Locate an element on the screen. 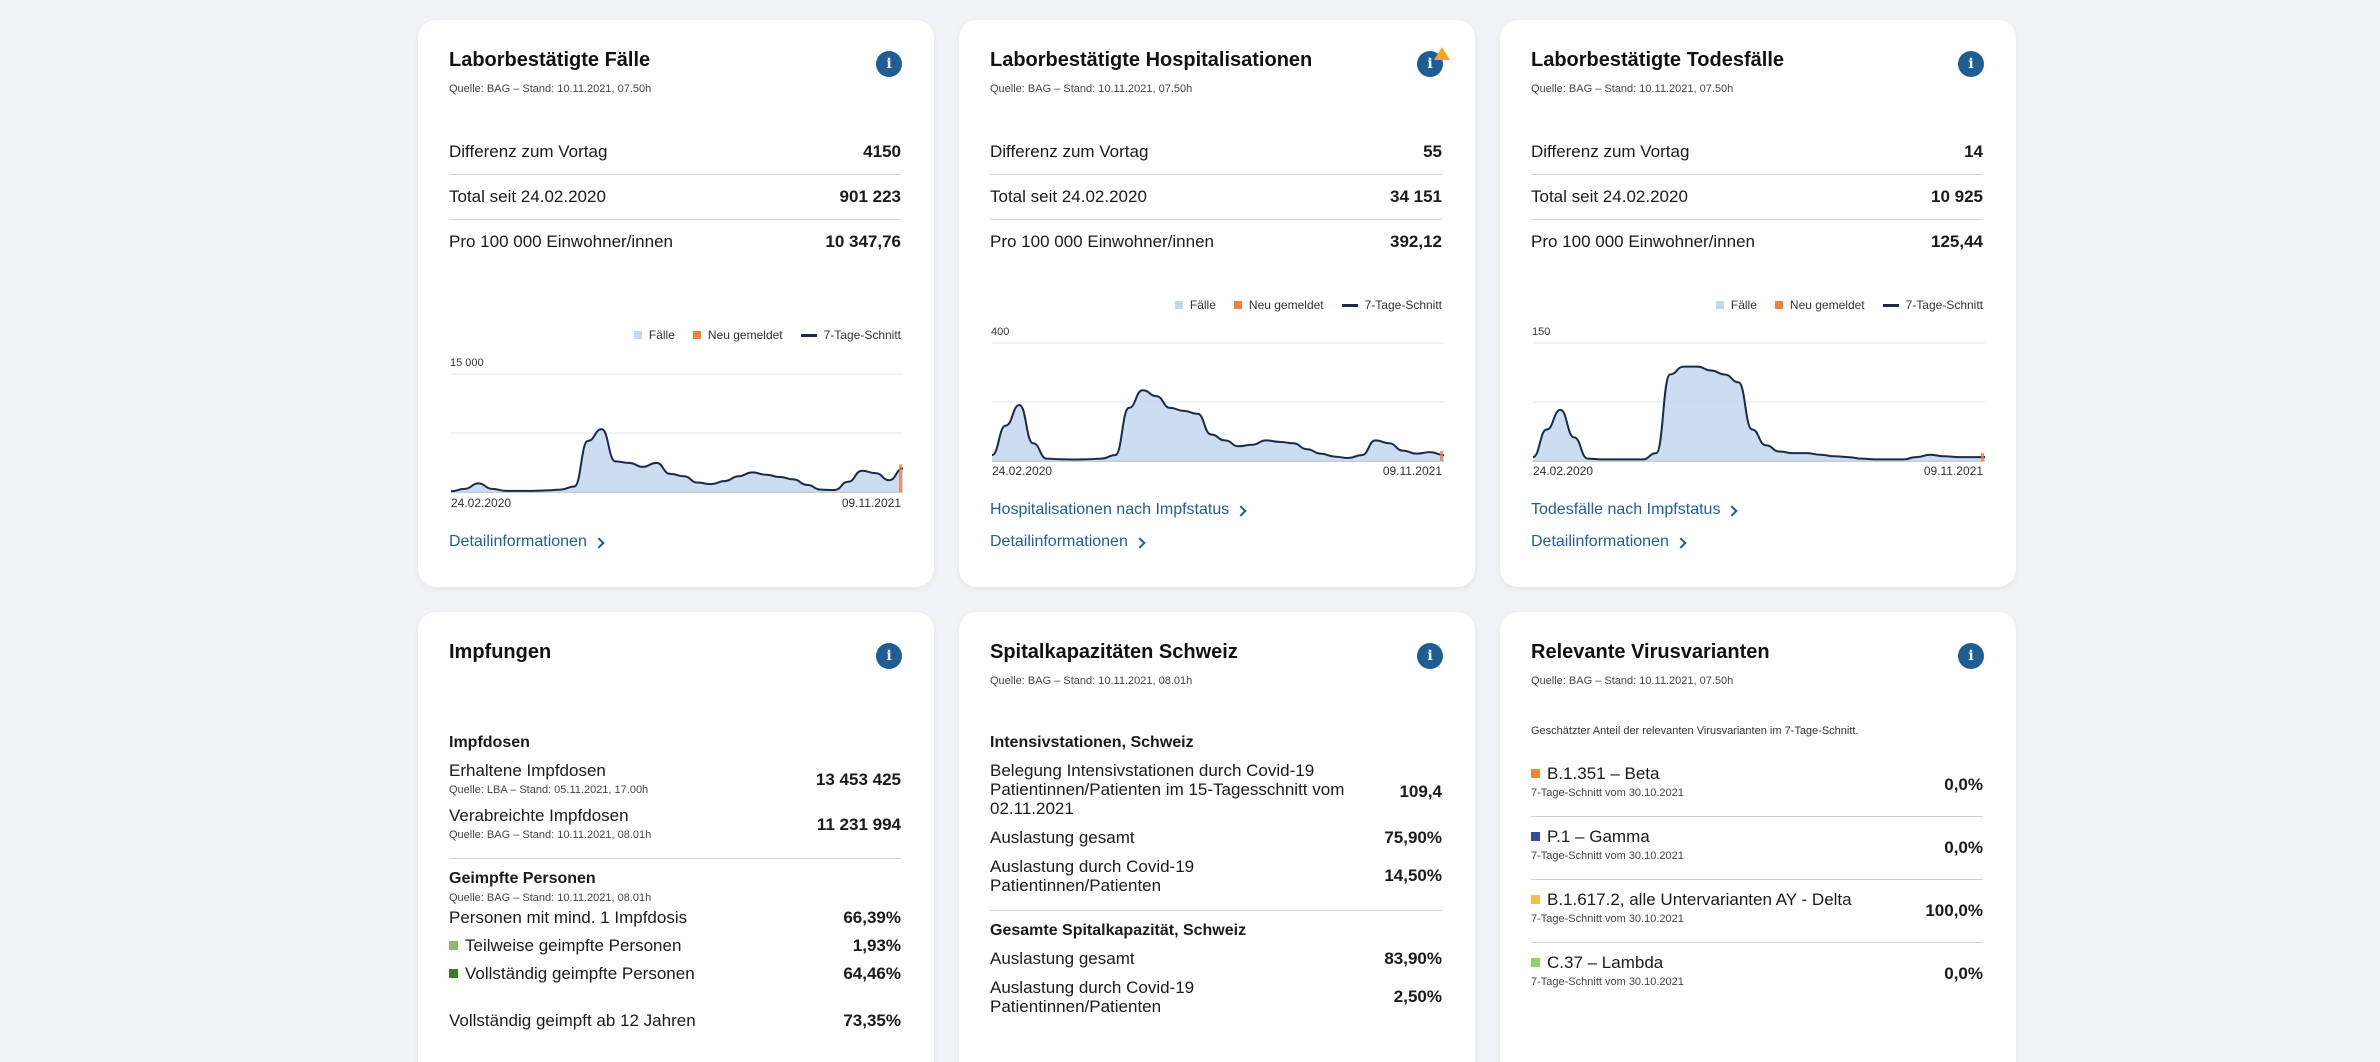  ab12-label: Vollständig geimpft ab 12 Jahren is located at coordinates (572, 1020).